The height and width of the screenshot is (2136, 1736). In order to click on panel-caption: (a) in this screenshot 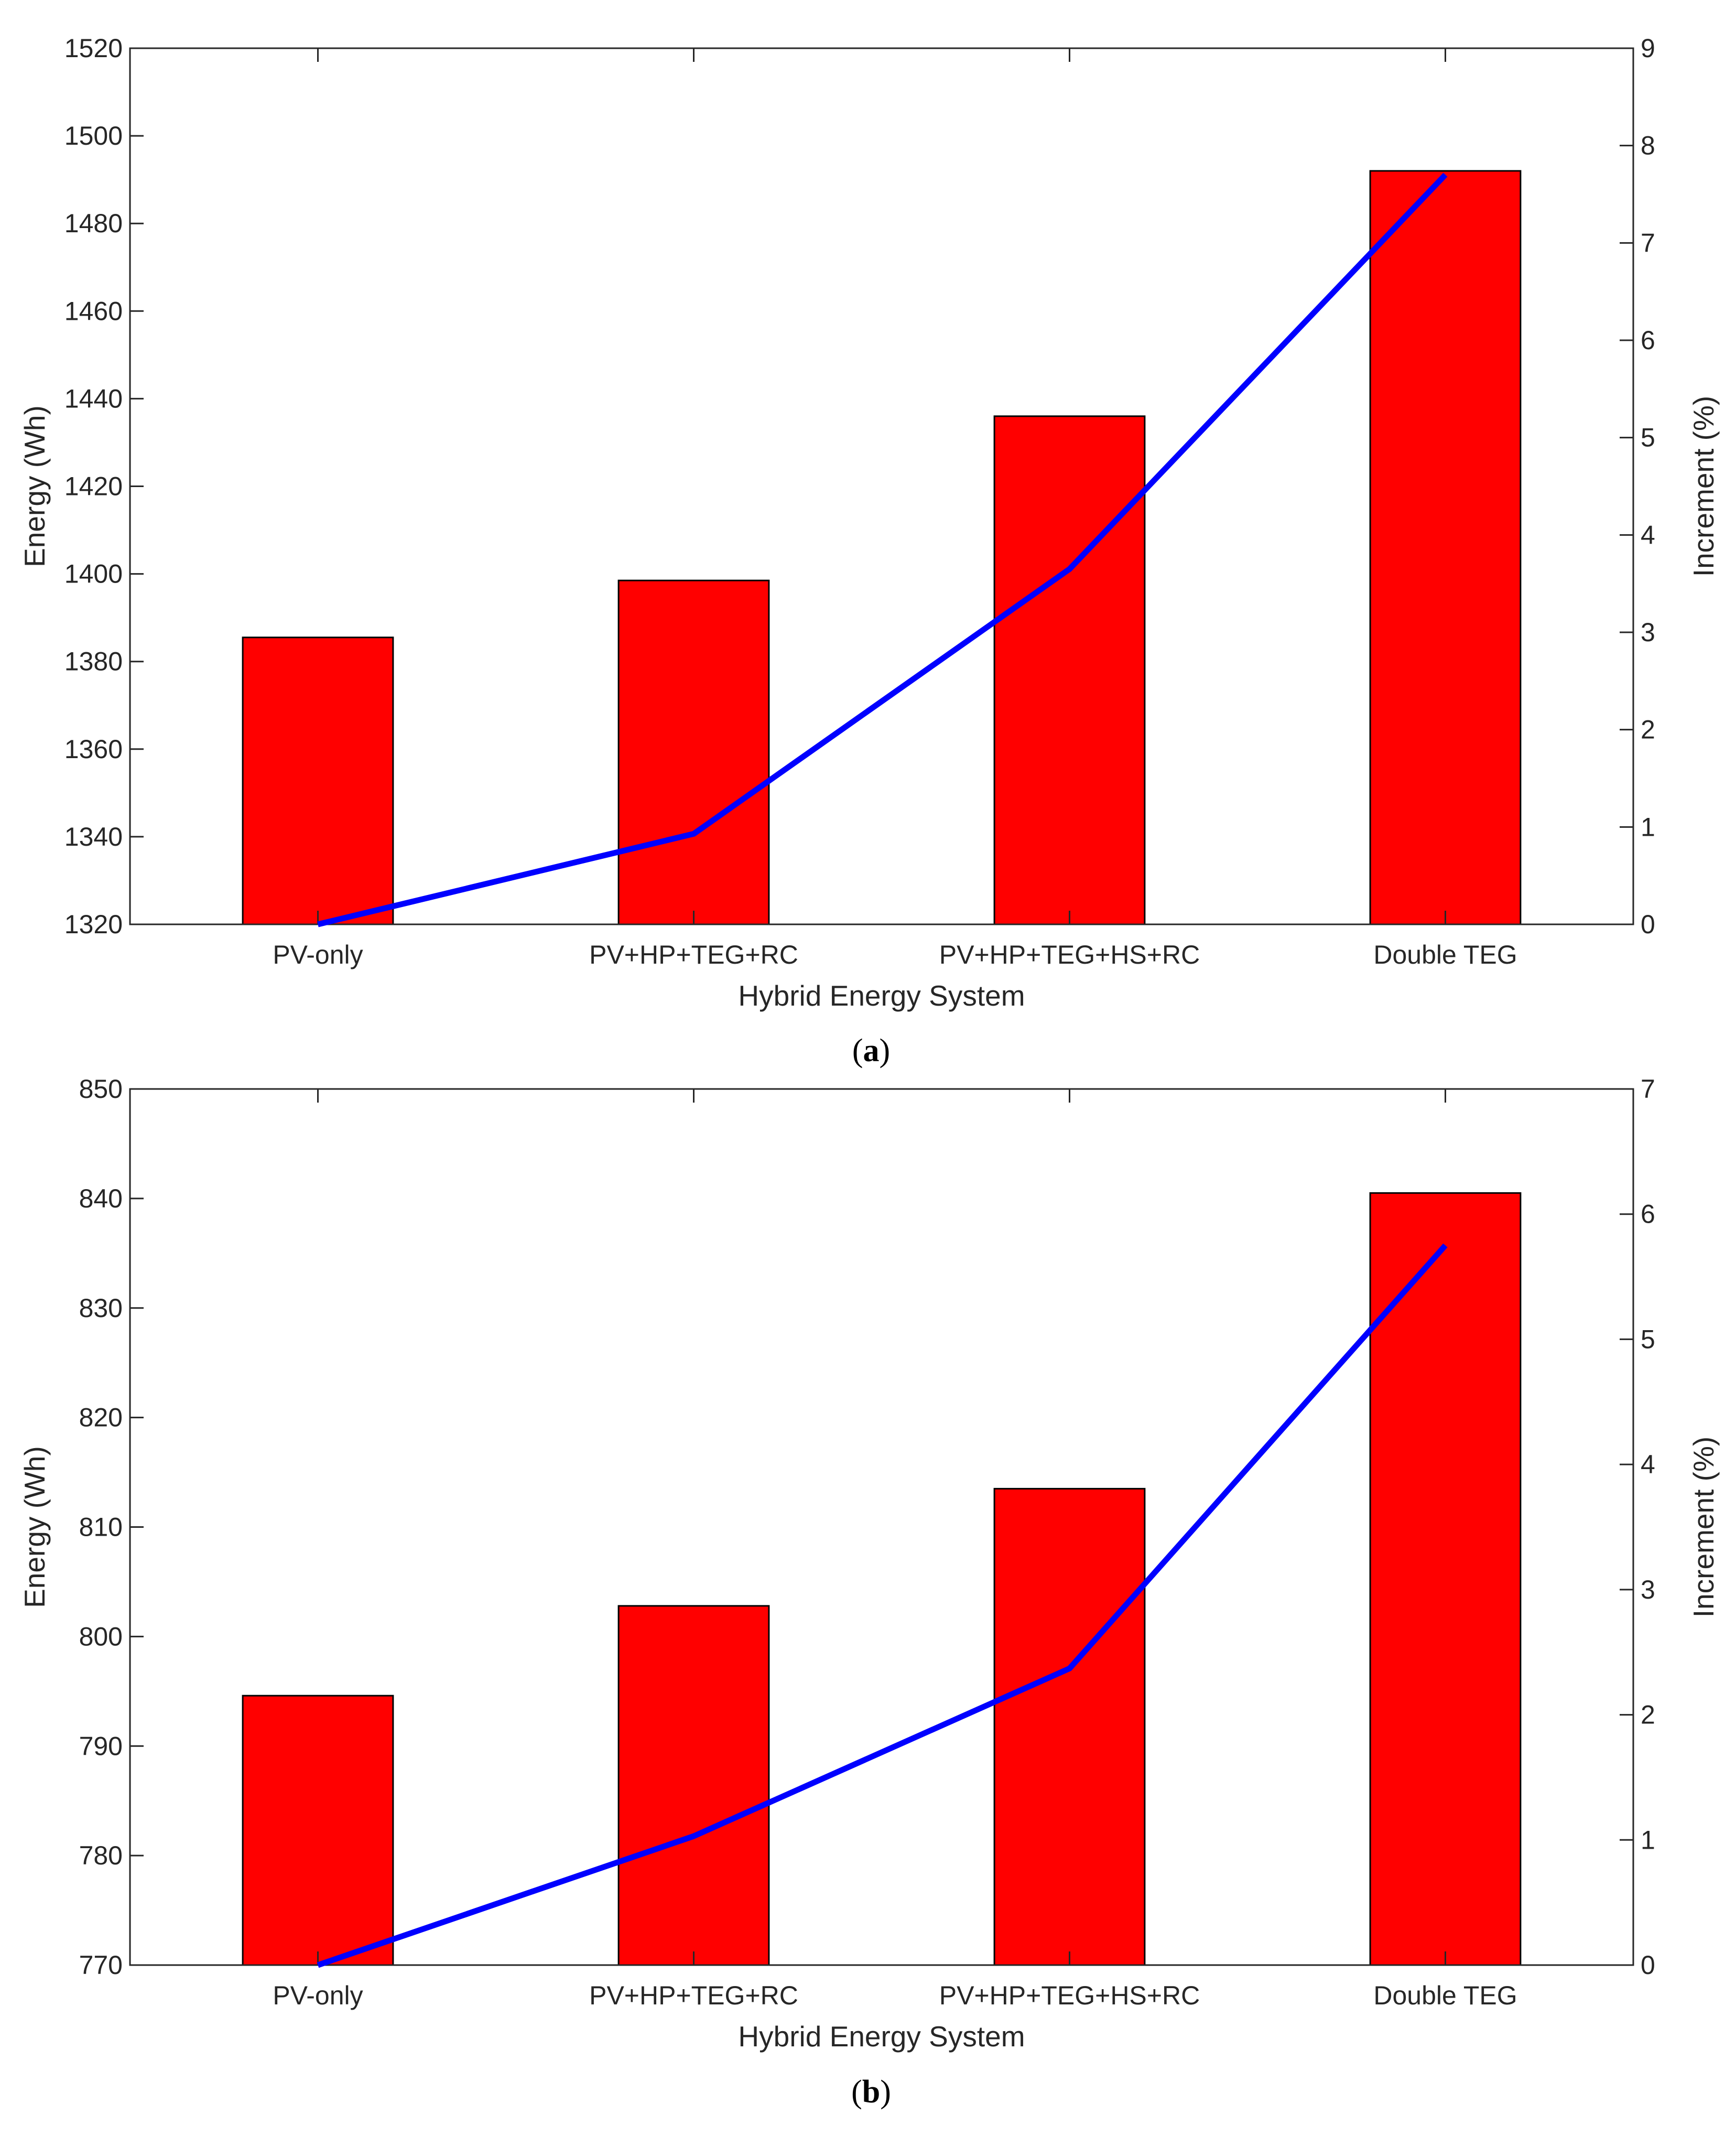, I will do `click(871, 1051)`.